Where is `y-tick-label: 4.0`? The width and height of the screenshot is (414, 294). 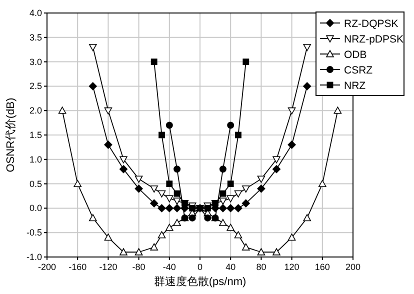
y-tick-label: 4.0 is located at coordinates (35, 13).